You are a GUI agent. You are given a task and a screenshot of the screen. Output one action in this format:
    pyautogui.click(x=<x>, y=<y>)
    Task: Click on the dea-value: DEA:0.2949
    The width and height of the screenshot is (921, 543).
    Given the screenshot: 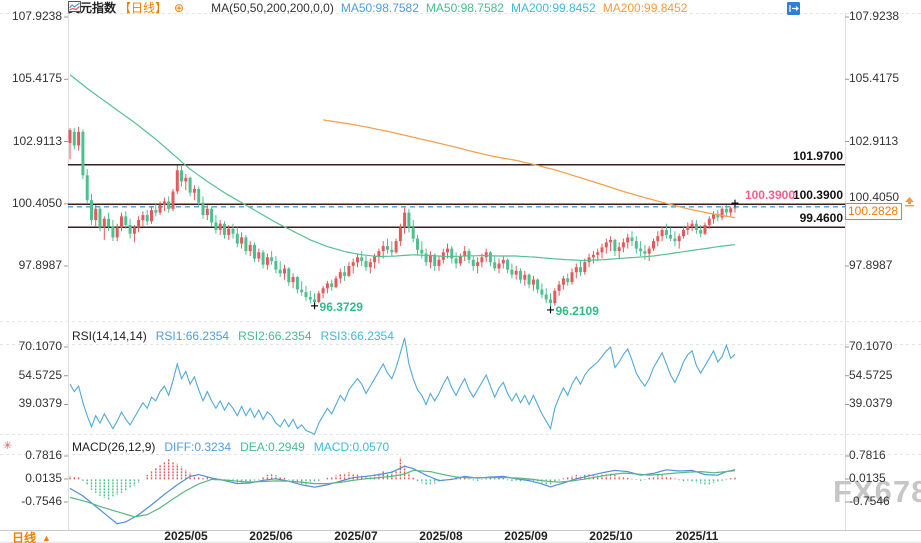 What is the action you would take?
    pyautogui.click(x=272, y=447)
    